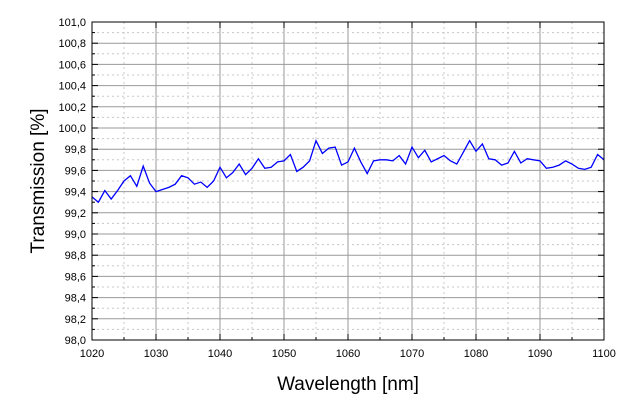 Image resolution: width=628 pixels, height=408 pixels. I want to click on x-tick-label: 1060, so click(348, 354).